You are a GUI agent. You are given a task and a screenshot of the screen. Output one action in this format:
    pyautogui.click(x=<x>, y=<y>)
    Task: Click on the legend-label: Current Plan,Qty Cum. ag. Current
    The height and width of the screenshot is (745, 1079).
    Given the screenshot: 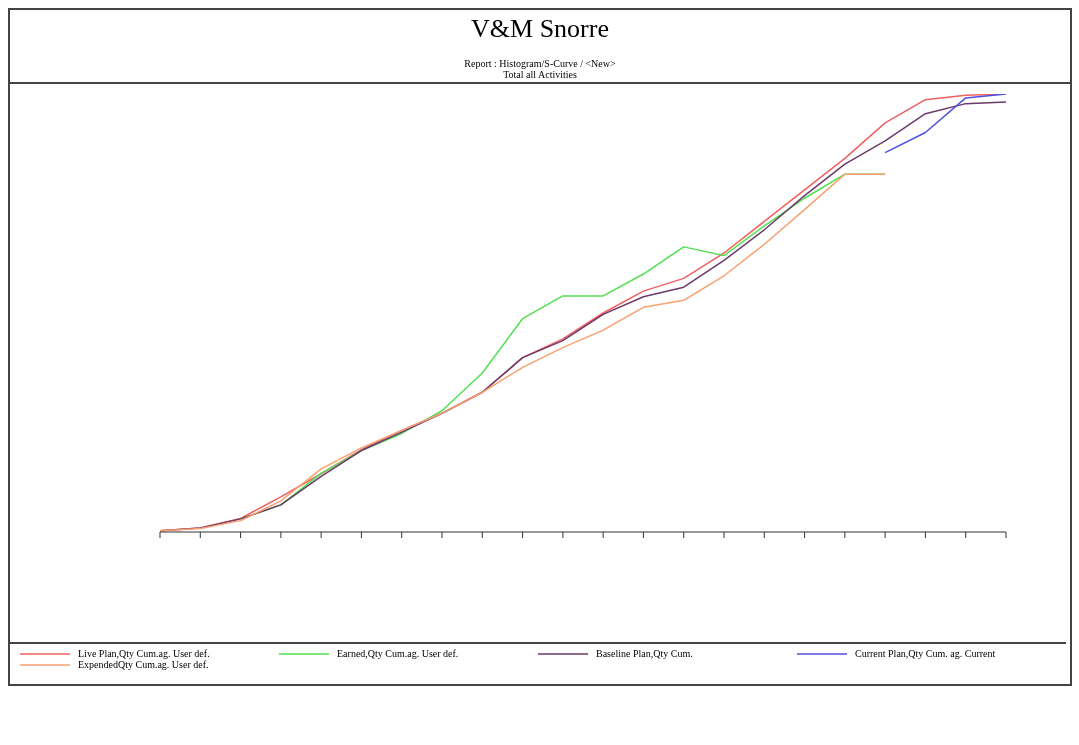 What is the action you would take?
    pyautogui.click(x=925, y=653)
    